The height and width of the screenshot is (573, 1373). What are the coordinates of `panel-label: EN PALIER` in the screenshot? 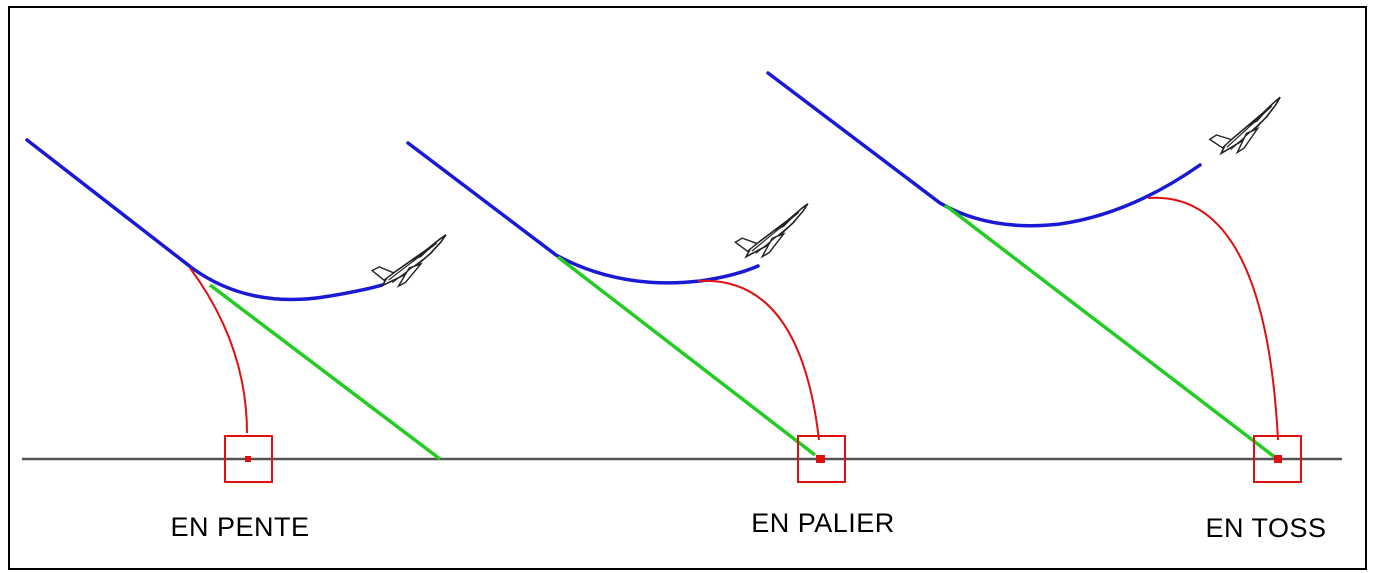 It's located at (823, 523).